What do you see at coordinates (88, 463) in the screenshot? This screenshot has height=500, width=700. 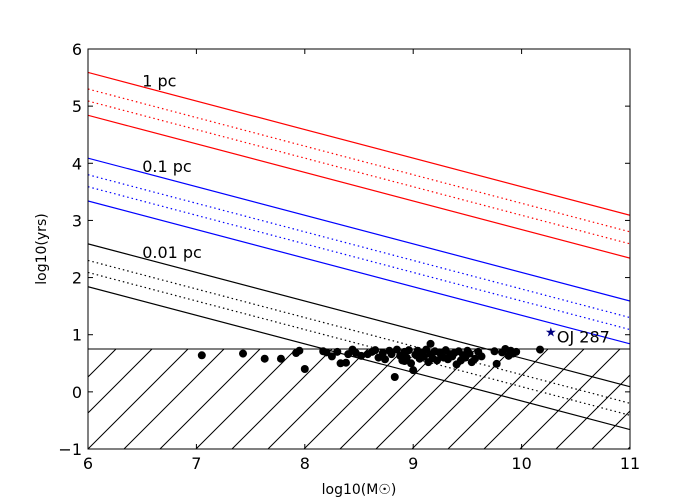 I see `x-tick-label: 6` at bounding box center [88, 463].